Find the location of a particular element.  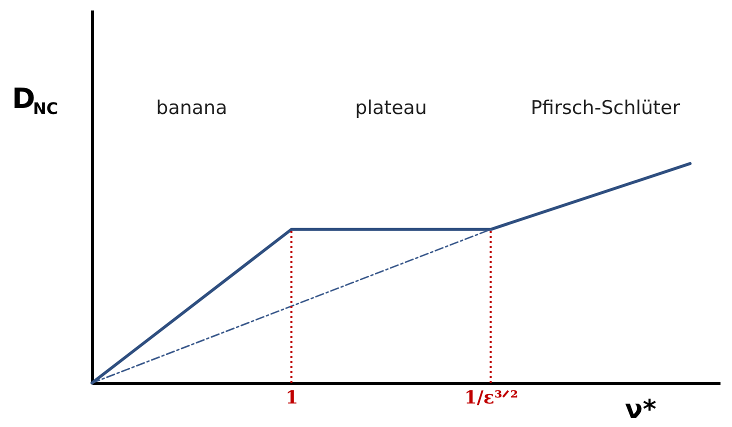

text: plateau is located at coordinates (391, 108).